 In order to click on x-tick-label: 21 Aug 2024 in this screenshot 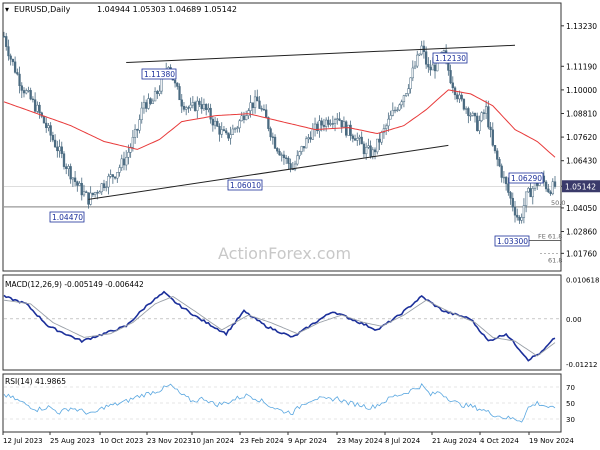, I will do `click(454, 441)`.